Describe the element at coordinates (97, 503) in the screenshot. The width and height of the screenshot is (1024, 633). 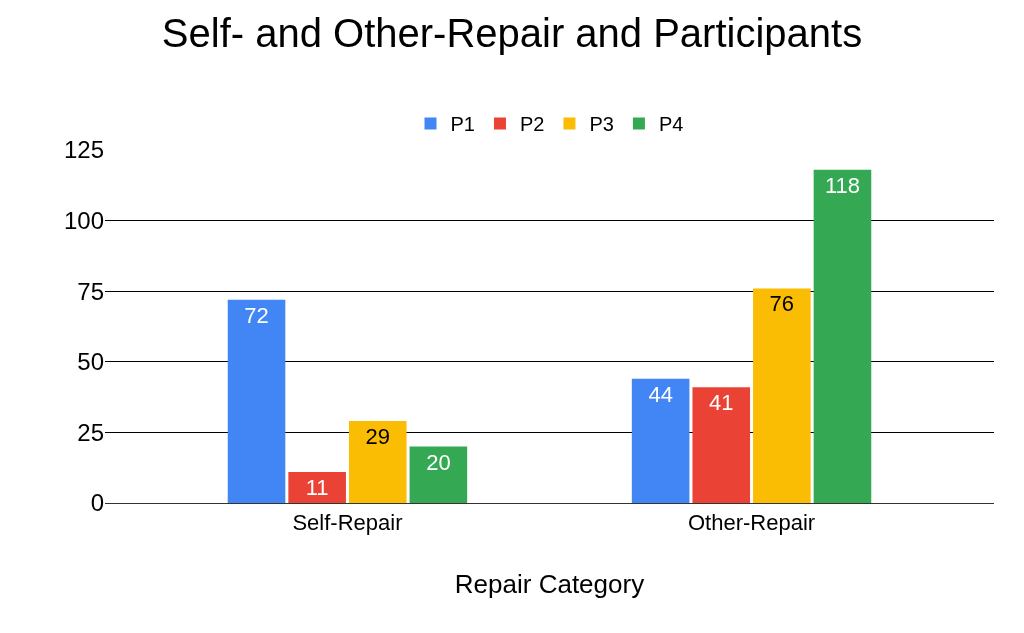
I see `y-tick-label: 0` at that location.